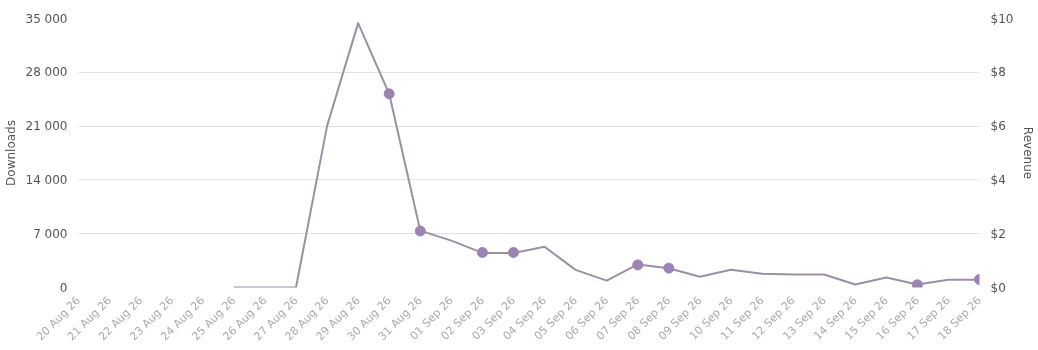  What do you see at coordinates (1028, 153) in the screenshot?
I see `y2-axis-title: Revenue` at bounding box center [1028, 153].